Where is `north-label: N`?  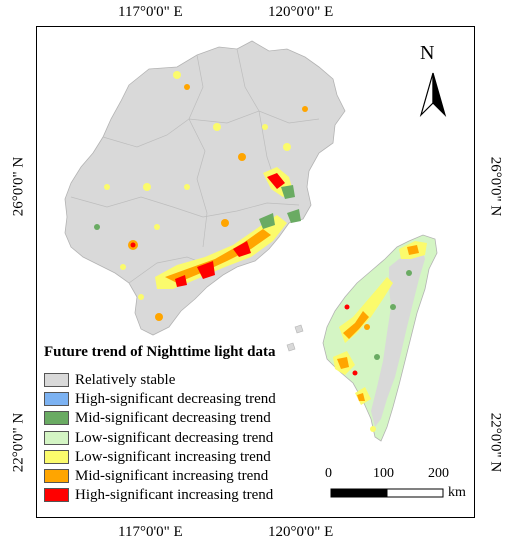
north-label: N is located at coordinates (427, 53).